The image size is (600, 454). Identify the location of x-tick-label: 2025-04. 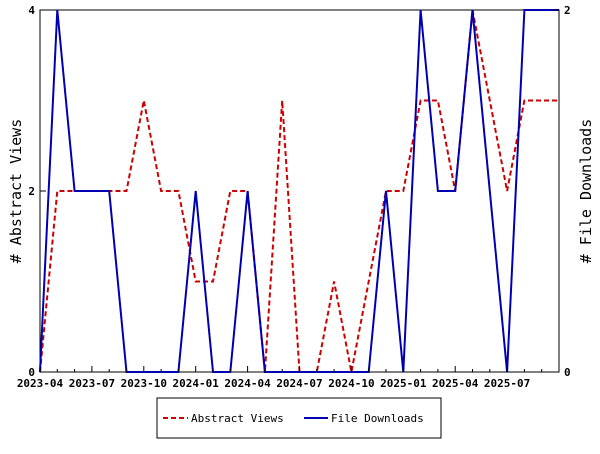
(455, 383).